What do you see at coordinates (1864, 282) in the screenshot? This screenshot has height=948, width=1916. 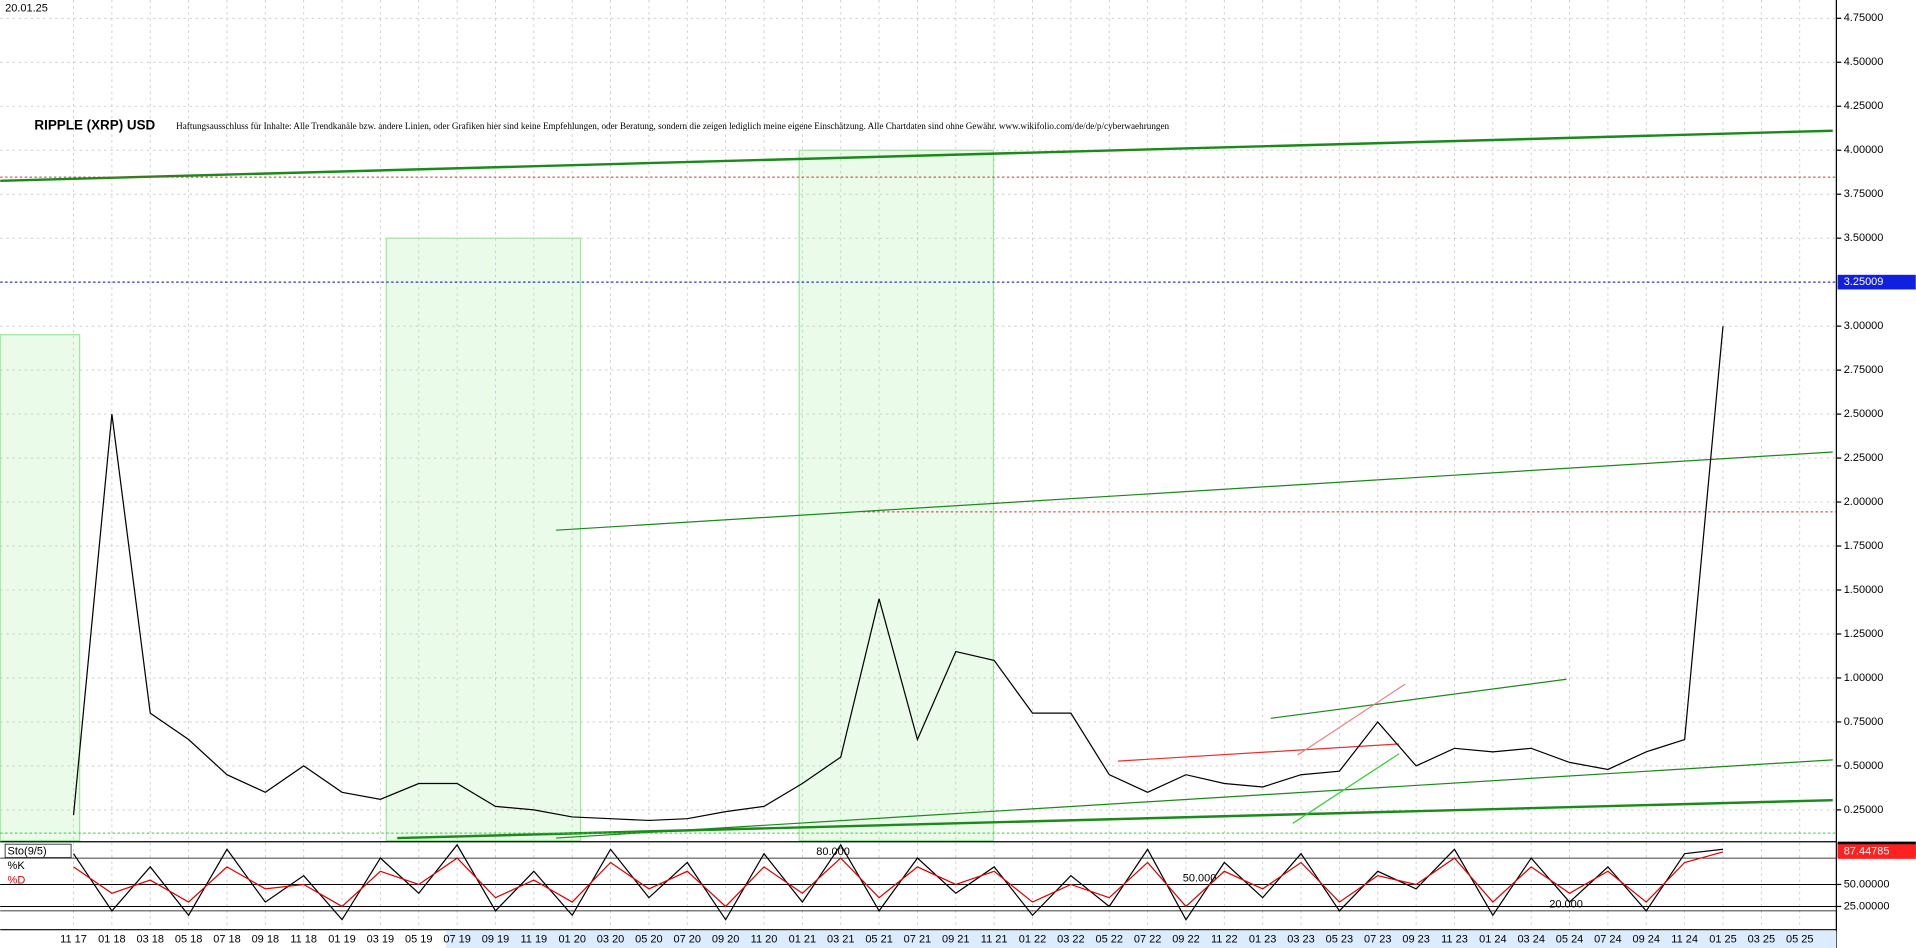 I see `last-value-label: 3.25009` at bounding box center [1864, 282].